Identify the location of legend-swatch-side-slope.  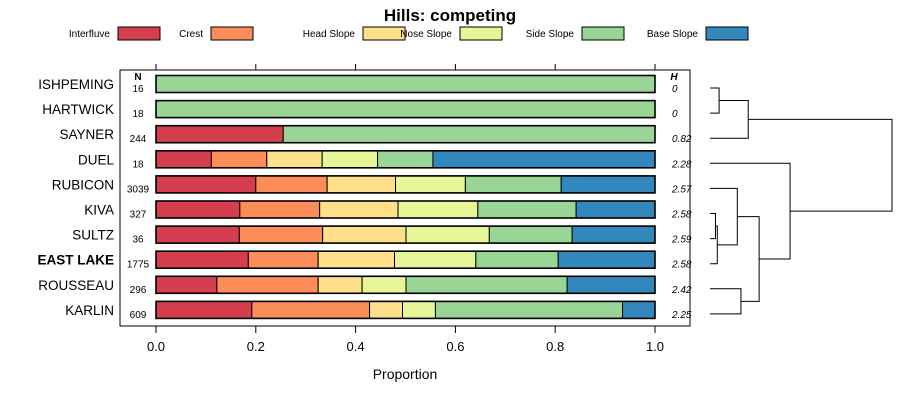
(603, 33).